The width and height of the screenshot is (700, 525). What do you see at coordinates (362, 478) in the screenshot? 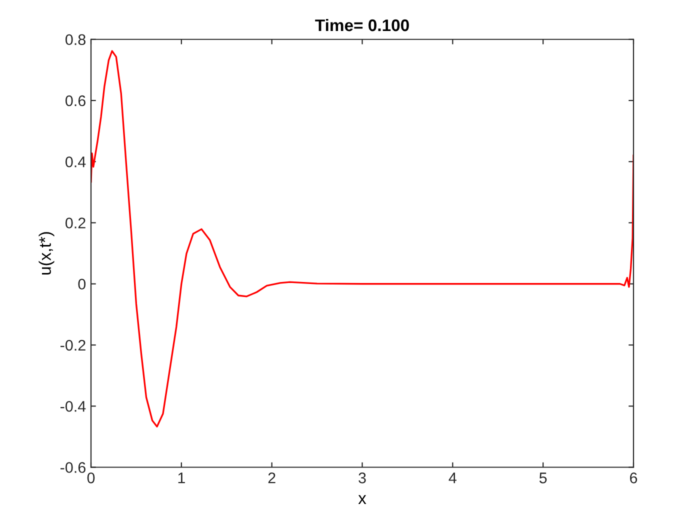
I see `x-tick-label: 3` at bounding box center [362, 478].